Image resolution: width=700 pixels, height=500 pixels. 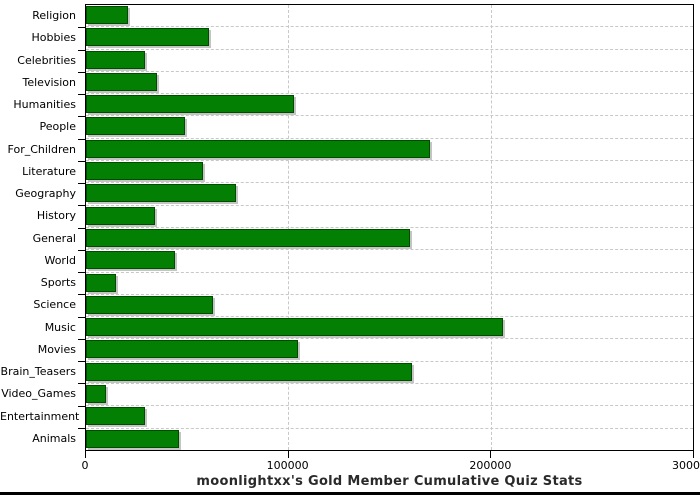 What do you see at coordinates (192, 349) in the screenshot?
I see `bar-movies` at bounding box center [192, 349].